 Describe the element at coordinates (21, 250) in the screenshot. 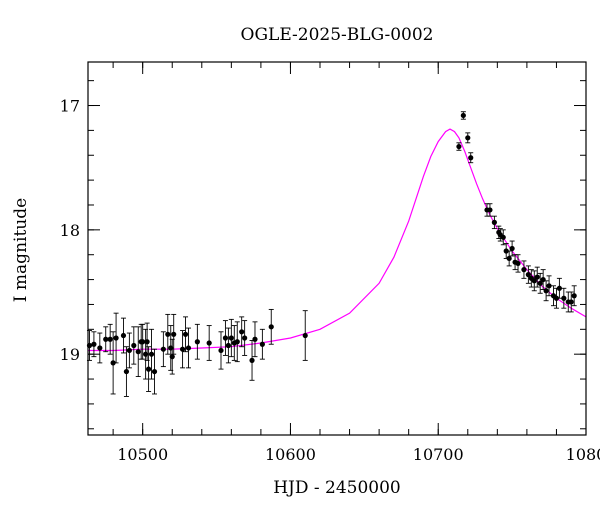

I see `y-axis-label: I magnitude` at that location.